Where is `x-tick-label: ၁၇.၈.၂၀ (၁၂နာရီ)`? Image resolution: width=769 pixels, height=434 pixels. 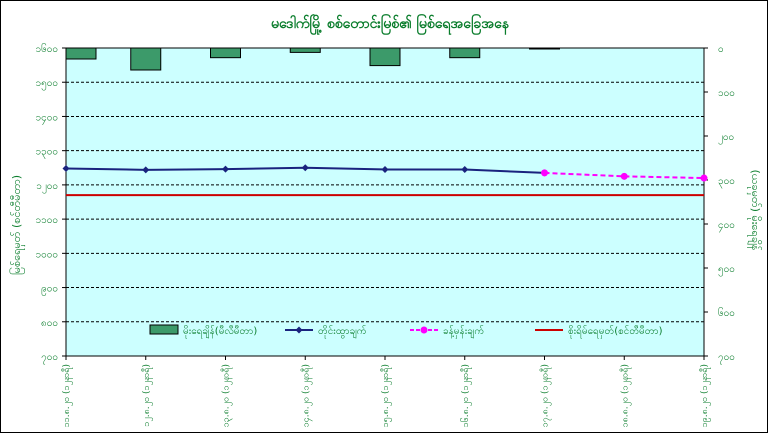 x-tick-label: ၁၇.၈.၂၀ (၁၂နာရီ) is located at coordinates (546, 395).